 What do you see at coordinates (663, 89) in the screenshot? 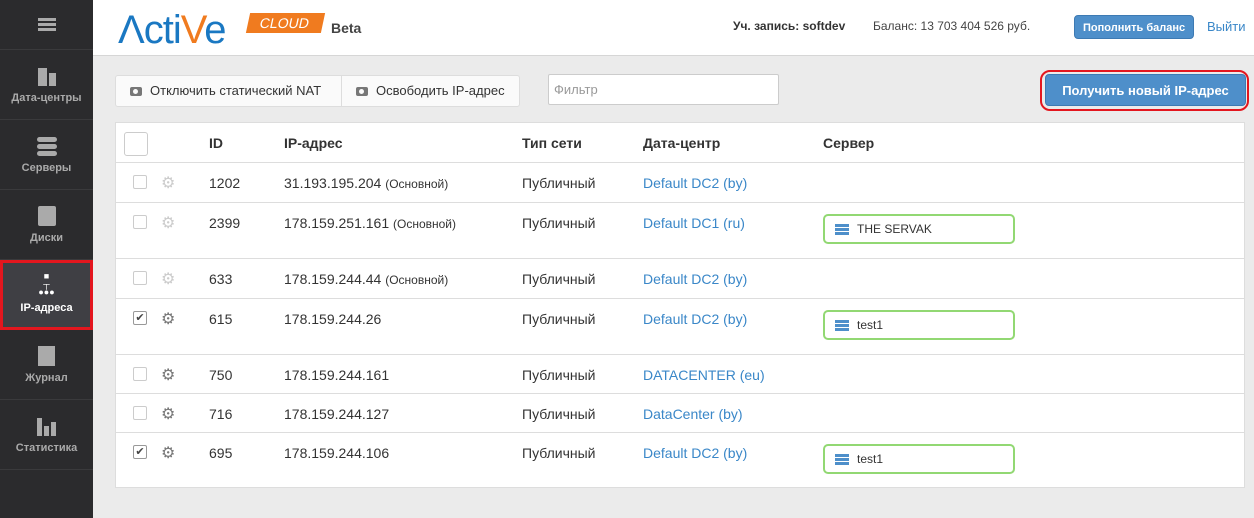
I see `filter-input: Фильтр` at bounding box center [663, 89].